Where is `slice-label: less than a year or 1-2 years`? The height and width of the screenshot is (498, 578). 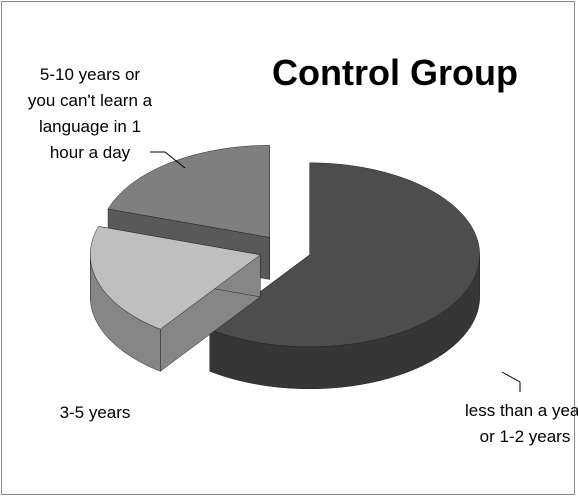 slice-label: less than a year or 1-2 years is located at coordinates (521, 423).